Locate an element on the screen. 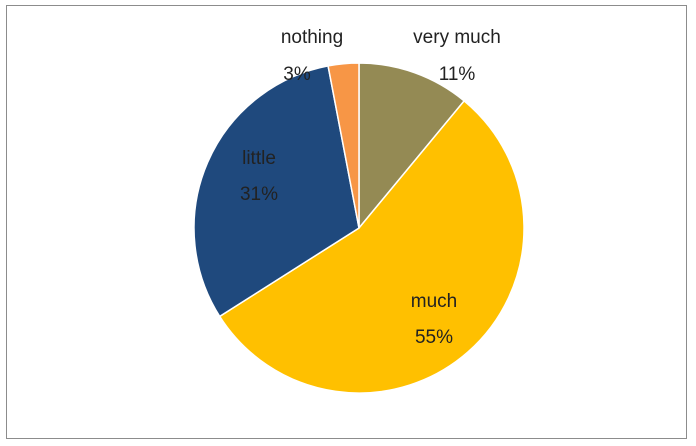  slice-label-little-name: little is located at coordinates (259, 158).